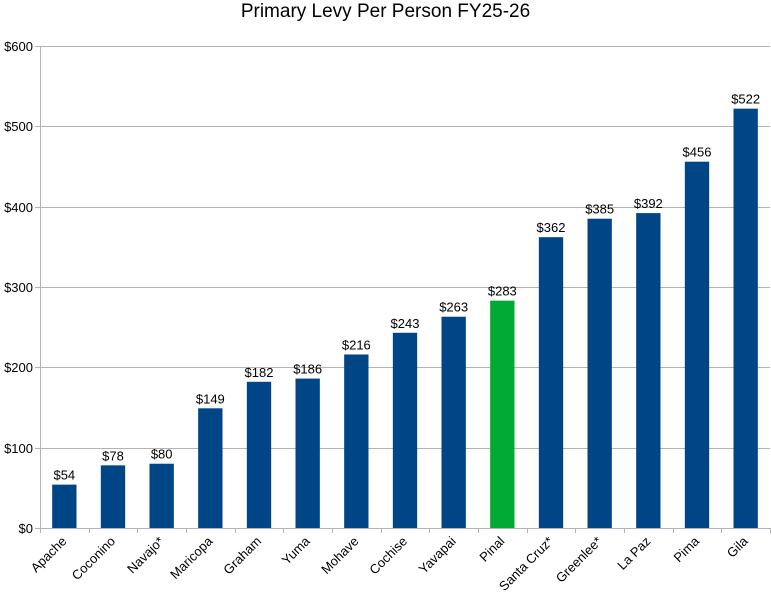 The image size is (771, 599). I want to click on bar-pinal, so click(502, 414).